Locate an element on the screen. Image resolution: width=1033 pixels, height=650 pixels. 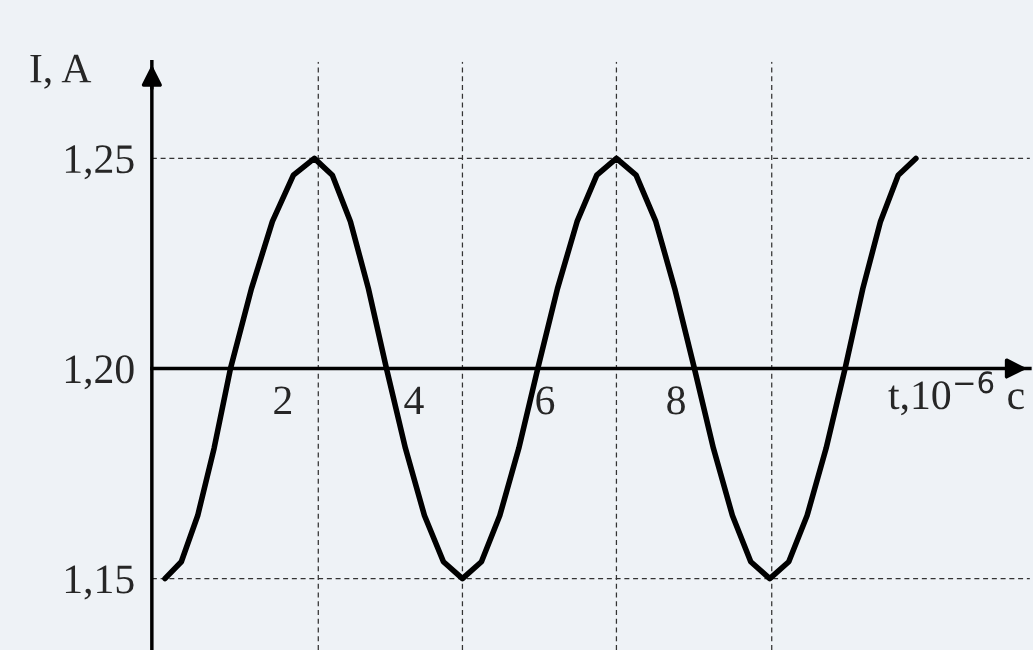
y-axis-title: I, A is located at coordinates (61, 71).